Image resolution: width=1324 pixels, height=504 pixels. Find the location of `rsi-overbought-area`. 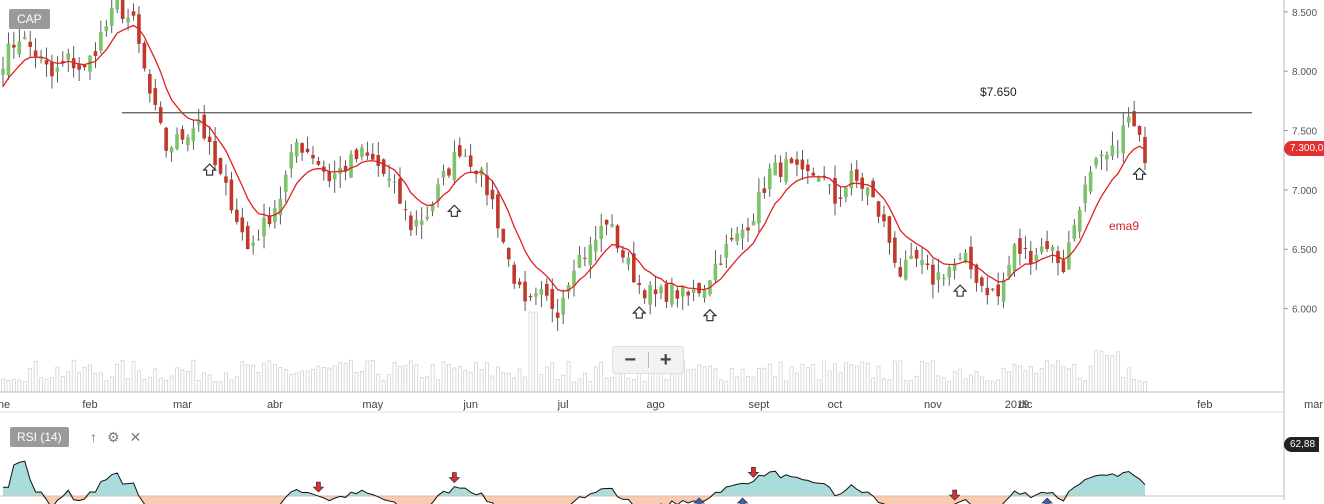

rsi-overbought-area is located at coordinates (574, 478).